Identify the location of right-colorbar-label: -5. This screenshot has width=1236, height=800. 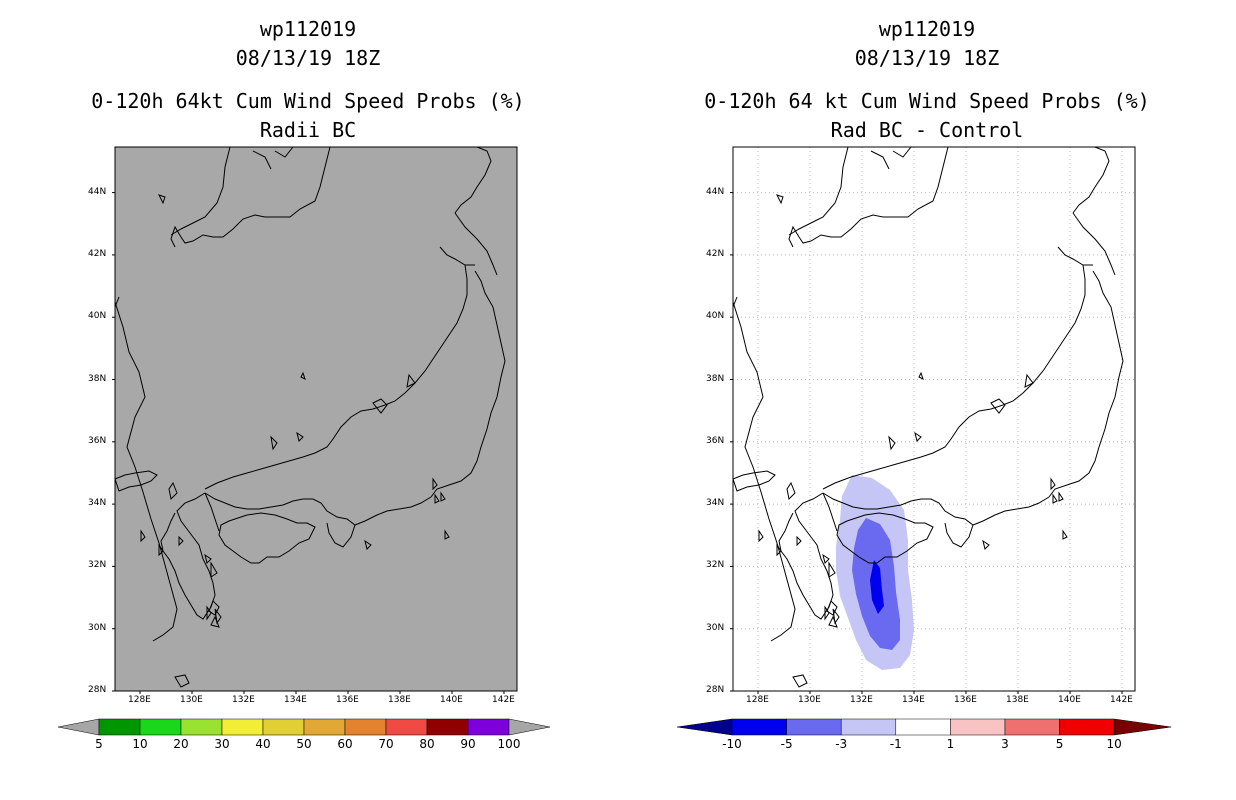
(786, 744).